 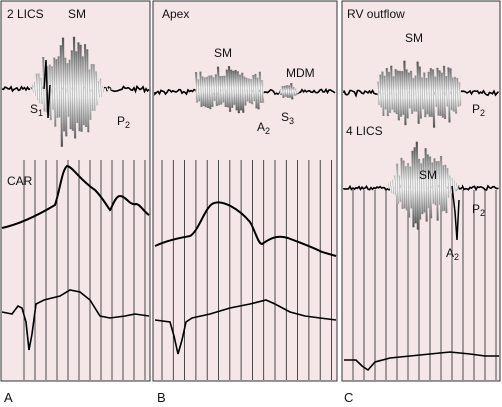 I want to click on panel-a-carotid-trace, so click(x=75, y=196).